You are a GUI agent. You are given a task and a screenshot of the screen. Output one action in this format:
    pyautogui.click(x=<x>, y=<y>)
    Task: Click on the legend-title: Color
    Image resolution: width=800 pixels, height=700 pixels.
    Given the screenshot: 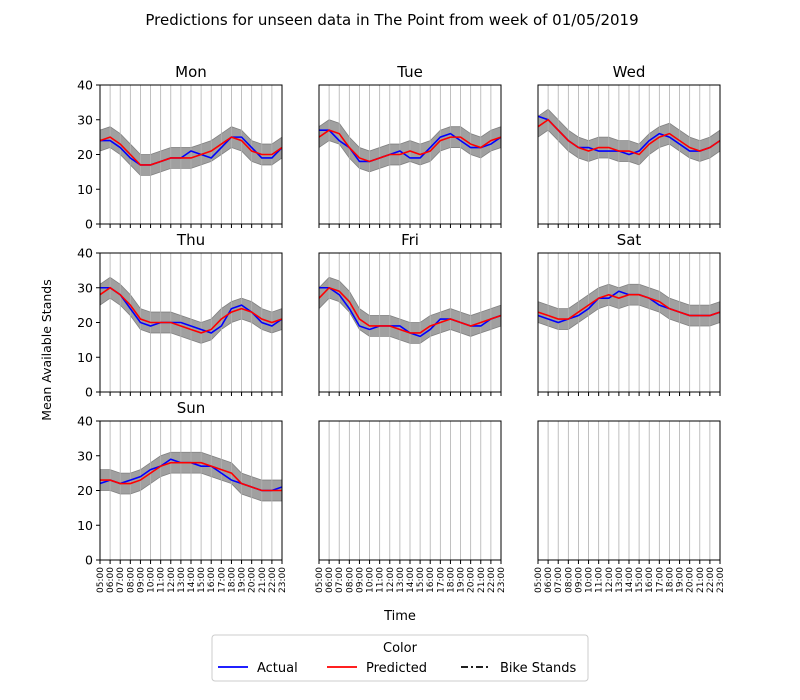 What is the action you would take?
    pyautogui.click(x=400, y=648)
    